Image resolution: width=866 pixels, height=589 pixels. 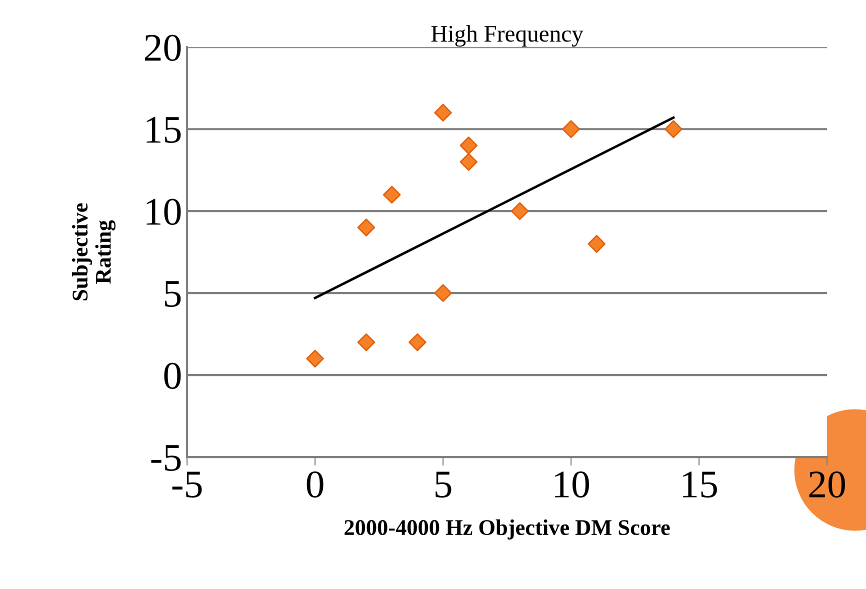 I want to click on y-tick-label: 5, so click(x=173, y=294).